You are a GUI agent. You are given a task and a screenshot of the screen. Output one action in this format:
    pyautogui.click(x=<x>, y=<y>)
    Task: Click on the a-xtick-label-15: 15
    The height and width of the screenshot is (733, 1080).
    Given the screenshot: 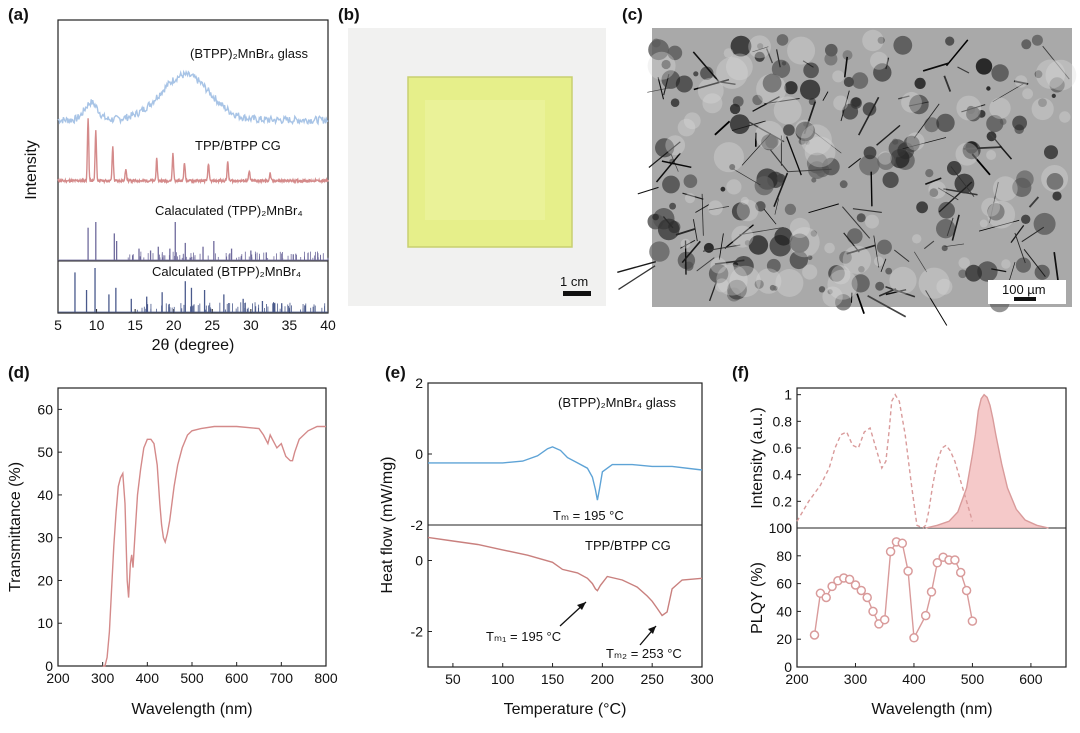 What is the action you would take?
    pyautogui.click(x=135, y=325)
    